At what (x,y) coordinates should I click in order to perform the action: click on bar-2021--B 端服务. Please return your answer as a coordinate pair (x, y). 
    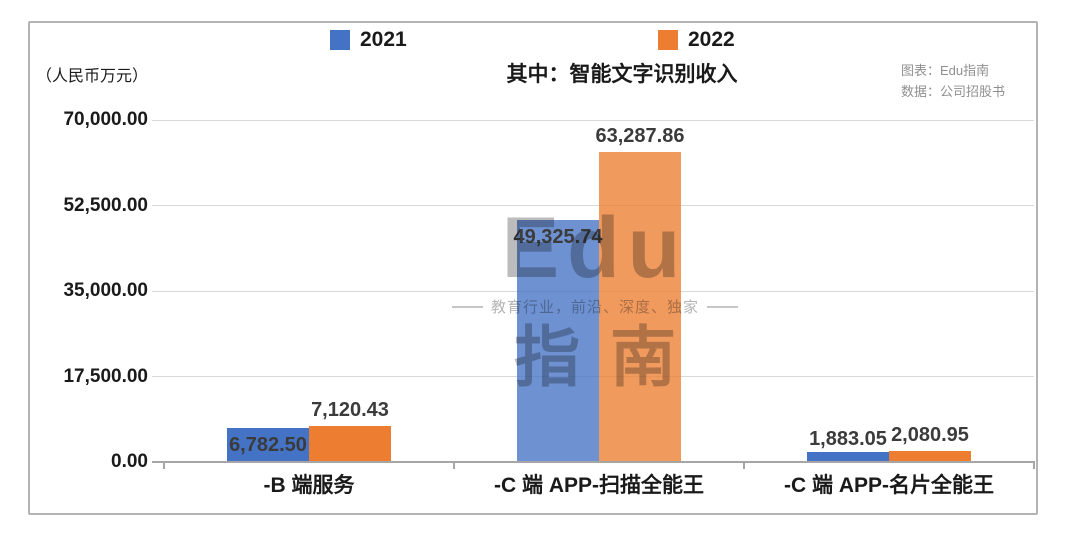
    Looking at the image, I should click on (268, 444).